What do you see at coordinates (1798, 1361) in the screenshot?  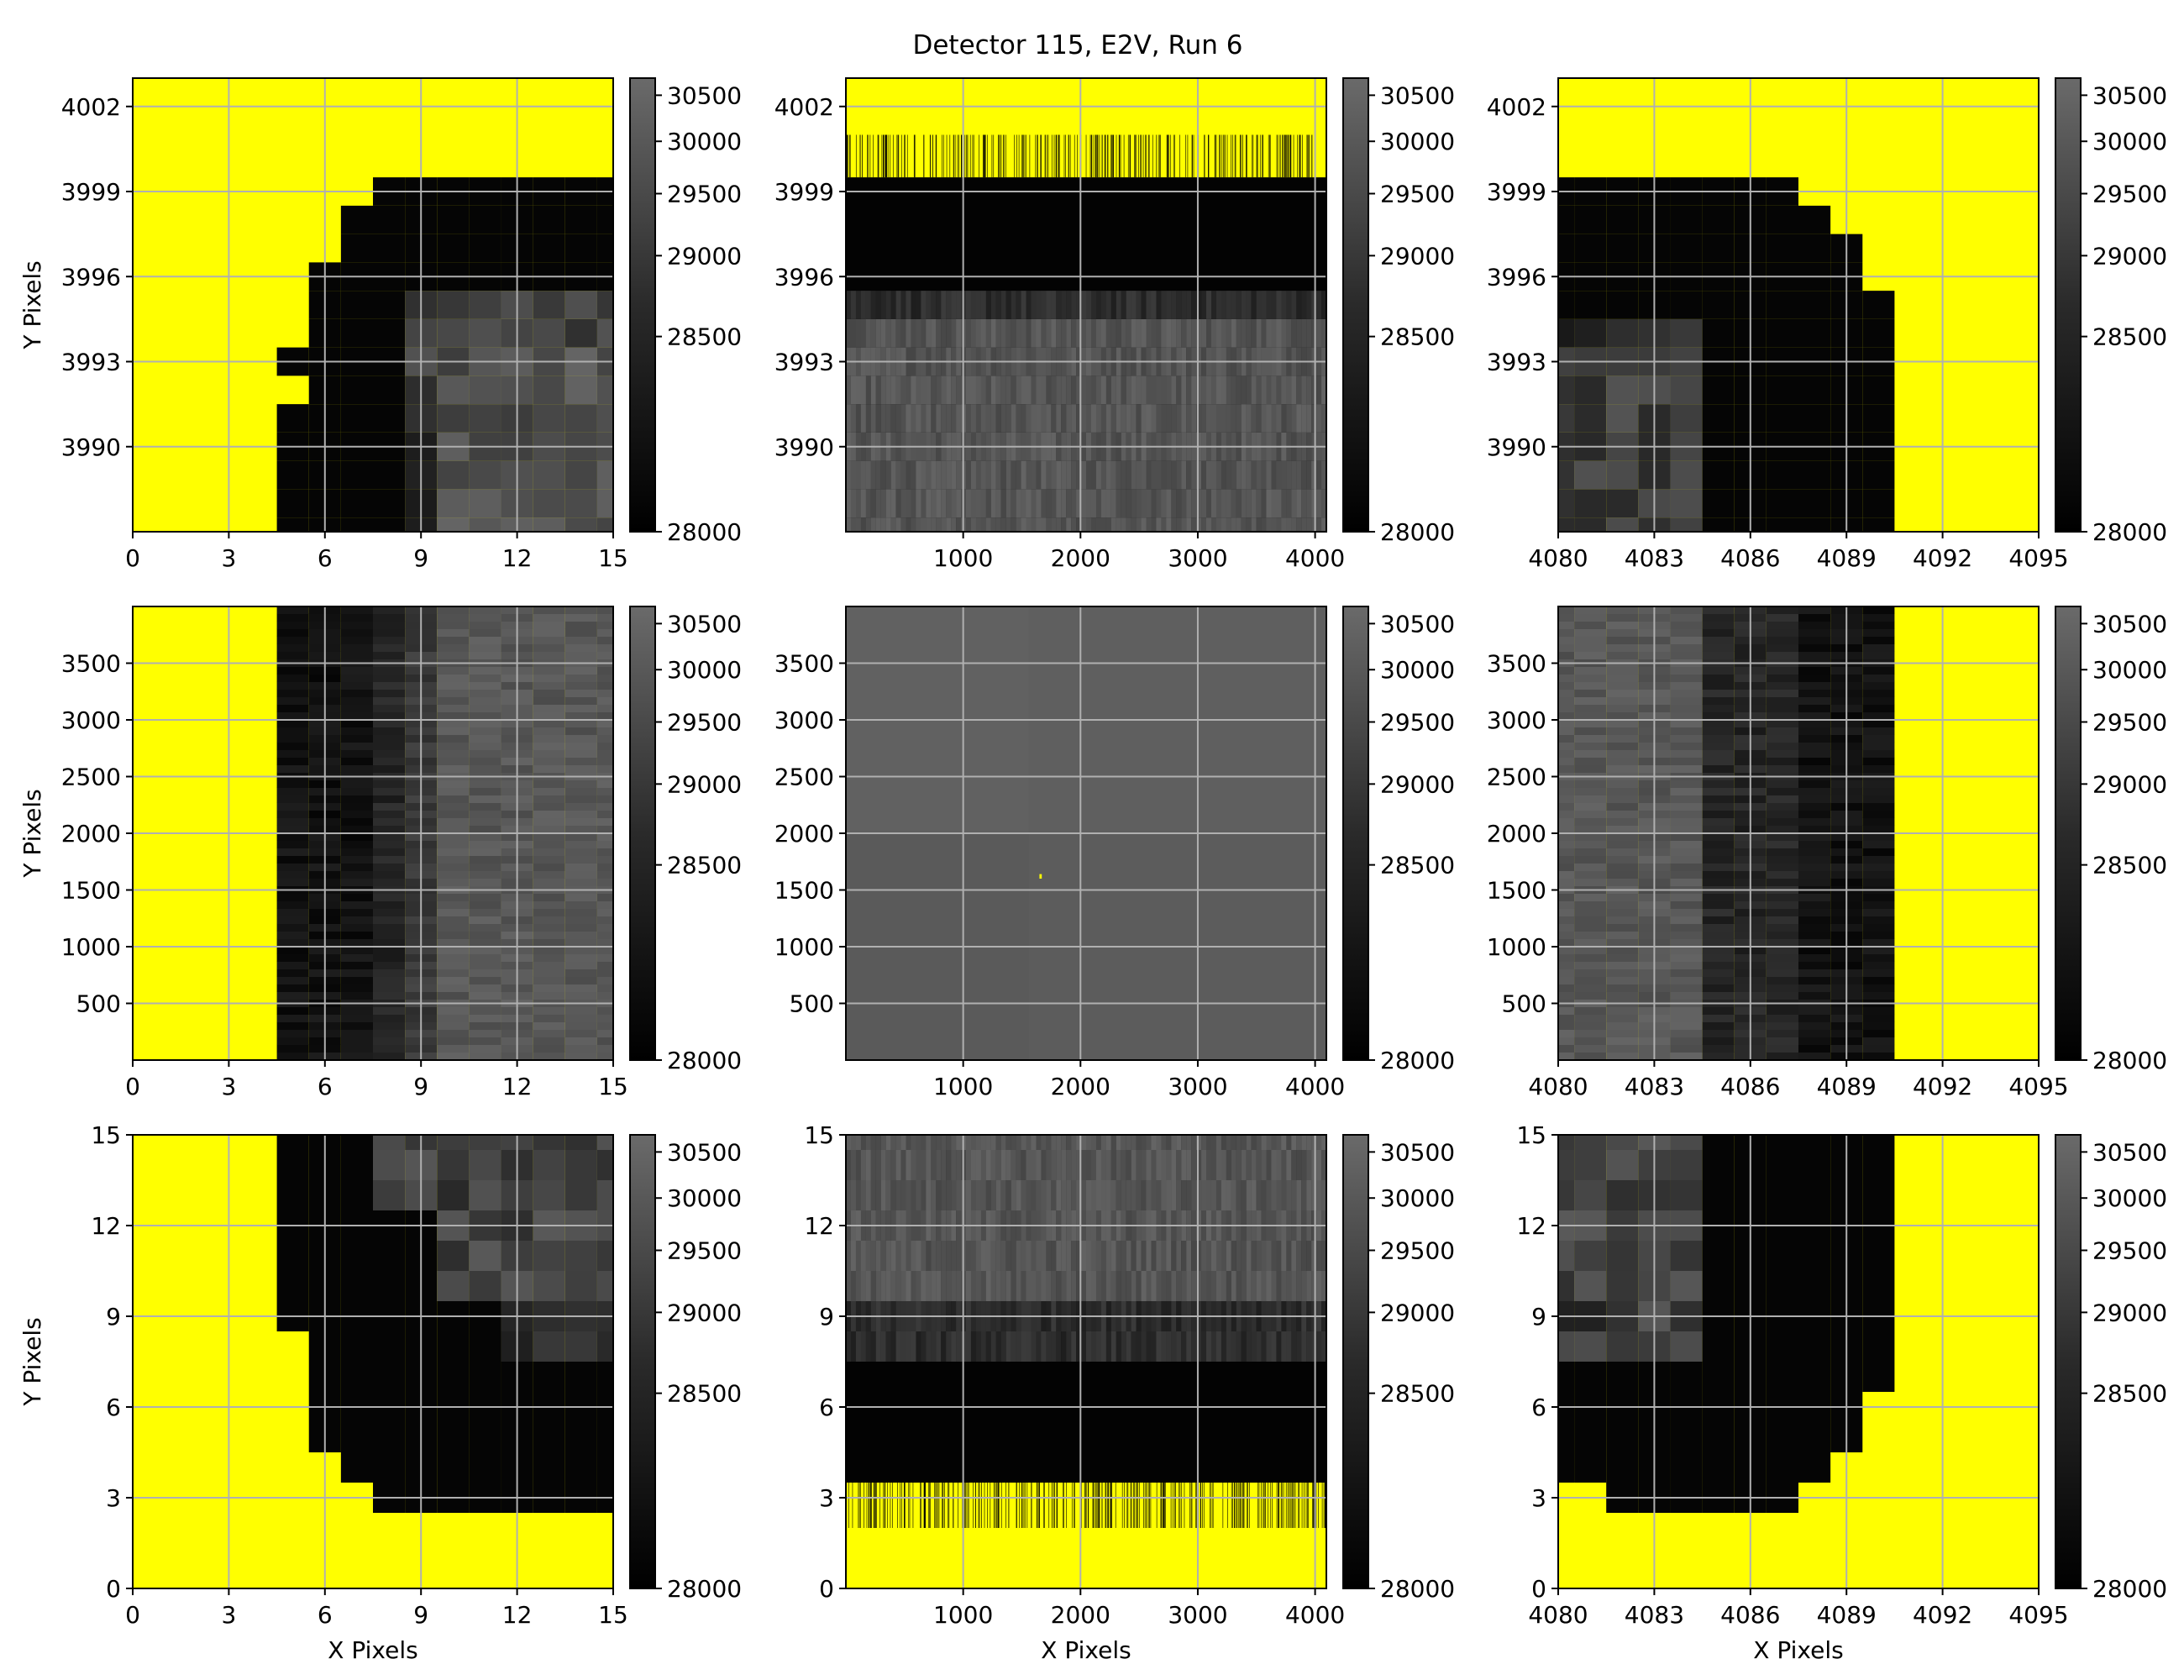 I see `heatmap-image` at bounding box center [1798, 1361].